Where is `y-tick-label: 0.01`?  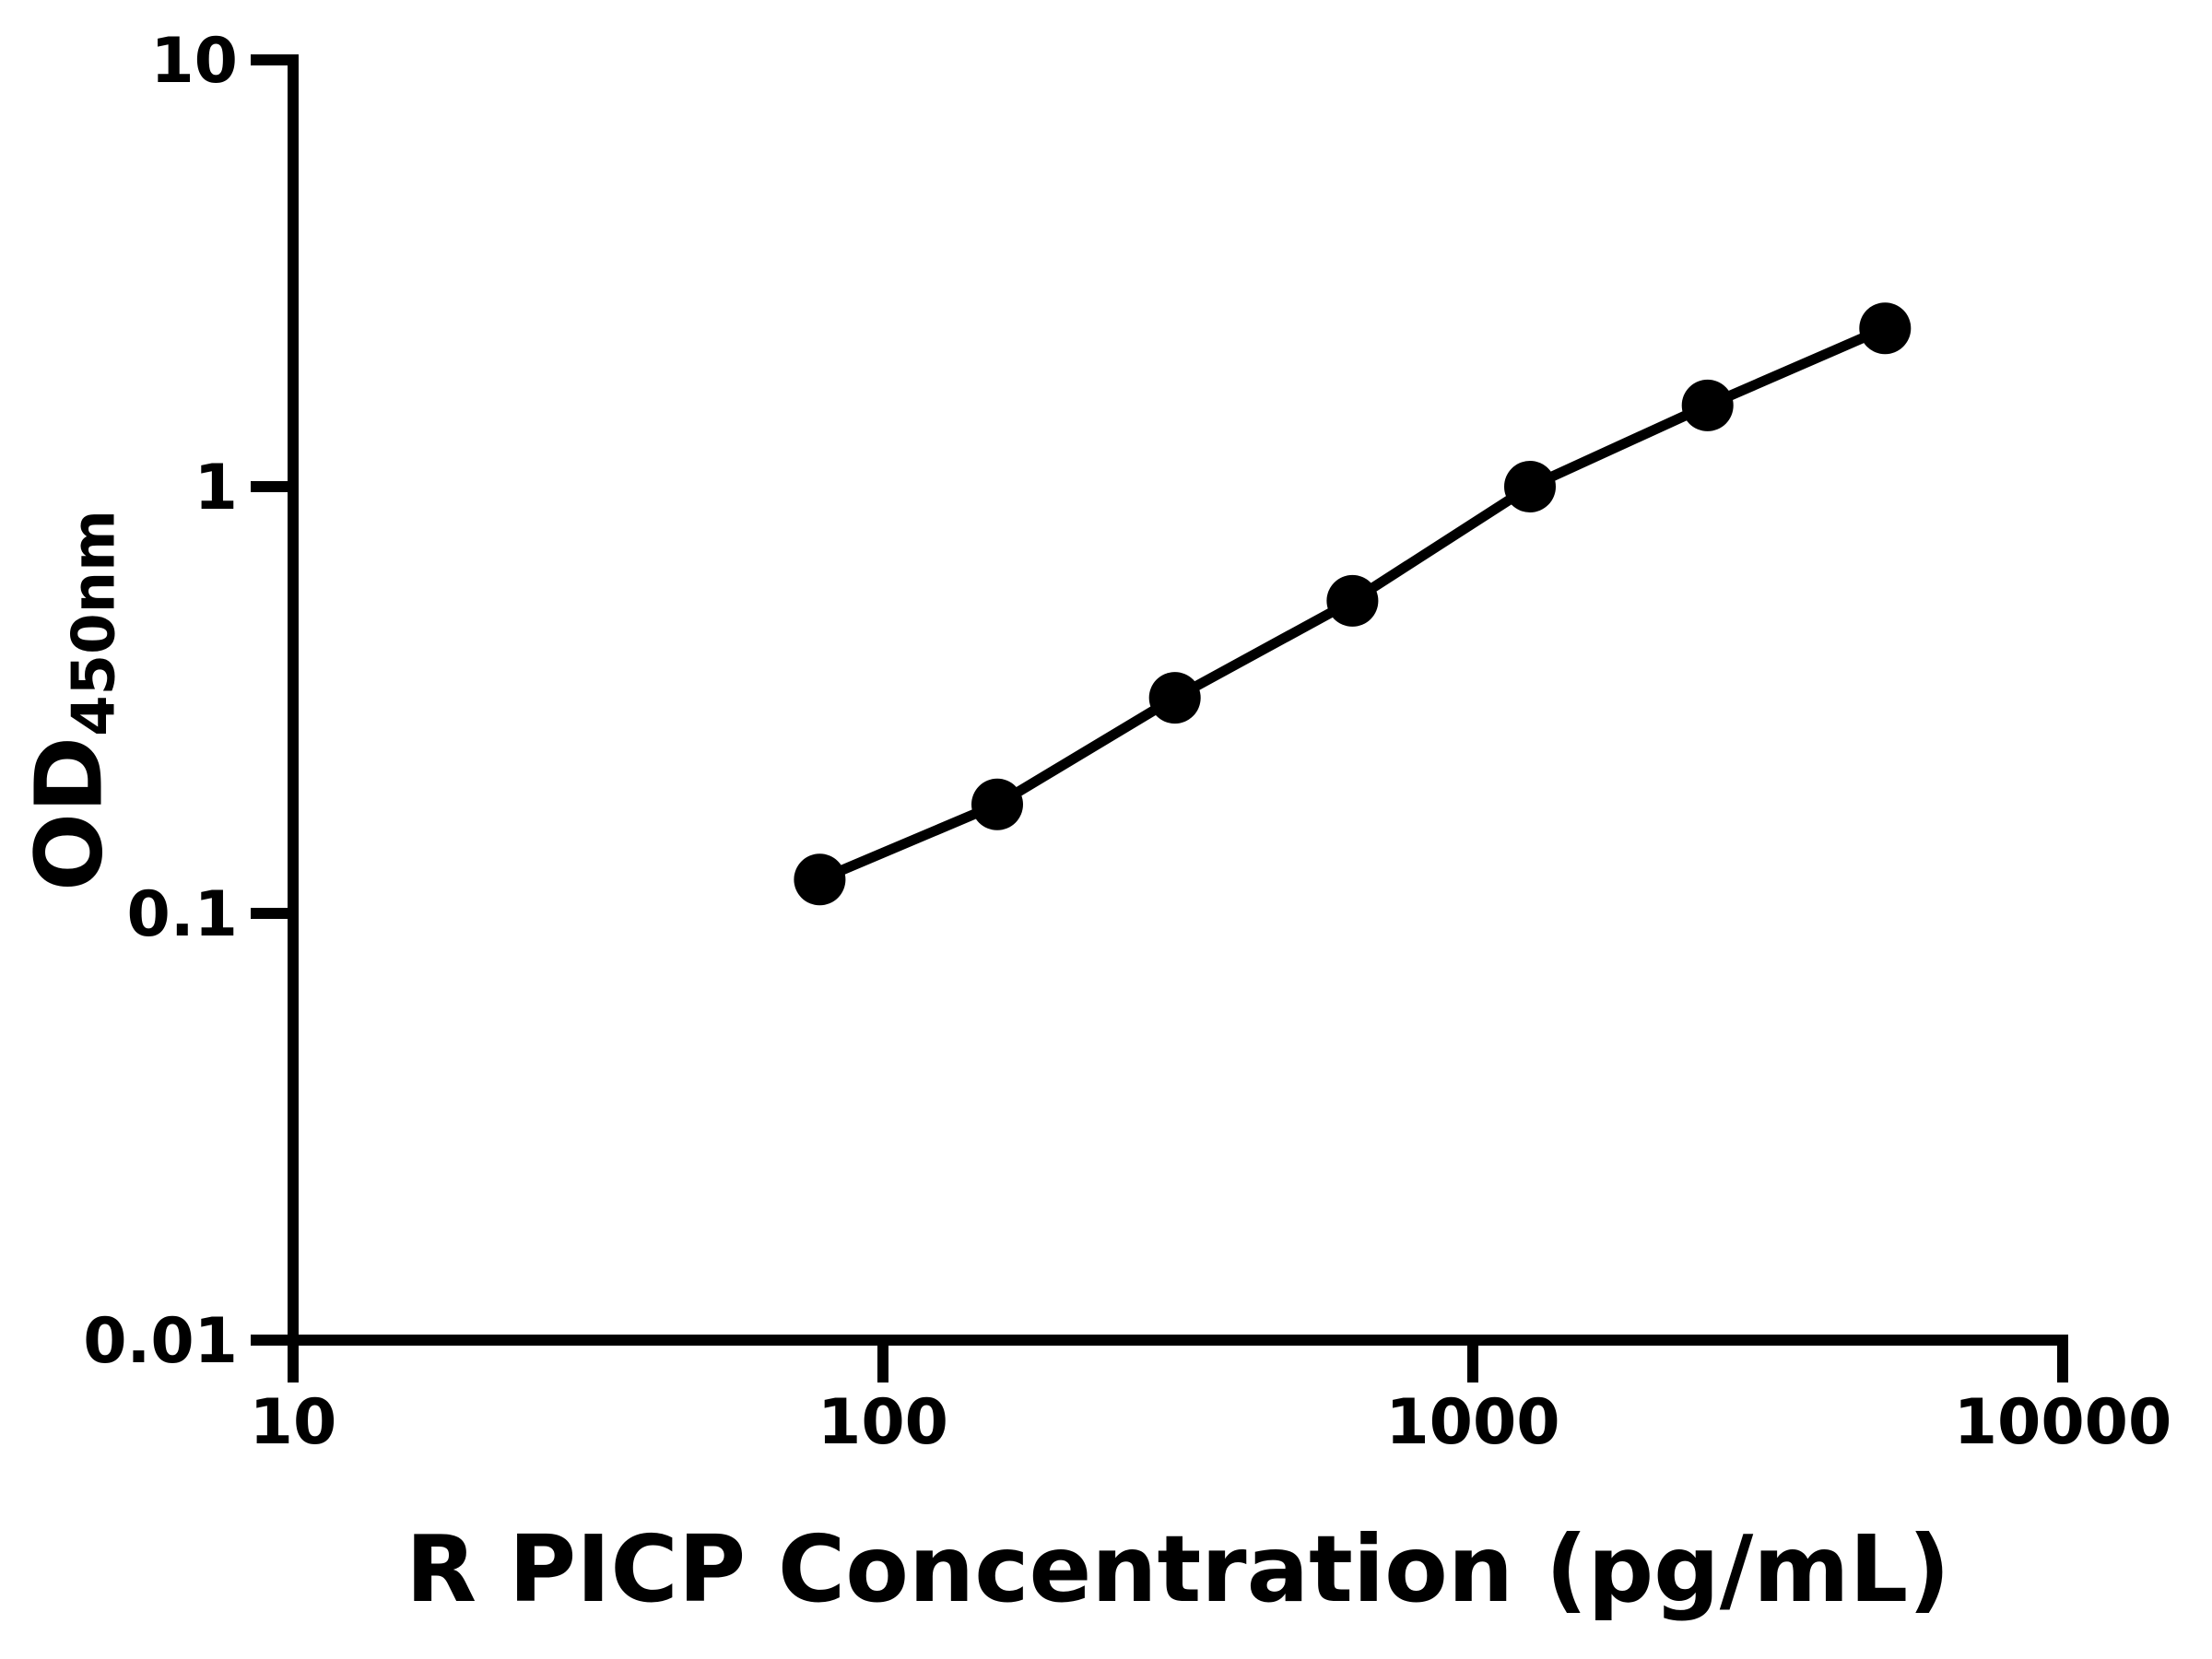
y-tick-label: 0.01 is located at coordinates (160, 1341).